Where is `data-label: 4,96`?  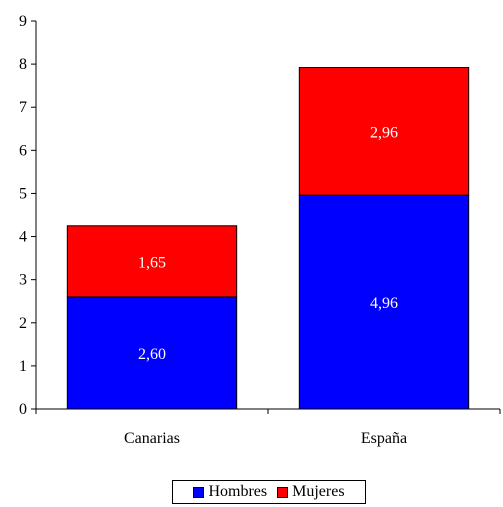
data-label: 4,96 is located at coordinates (384, 303).